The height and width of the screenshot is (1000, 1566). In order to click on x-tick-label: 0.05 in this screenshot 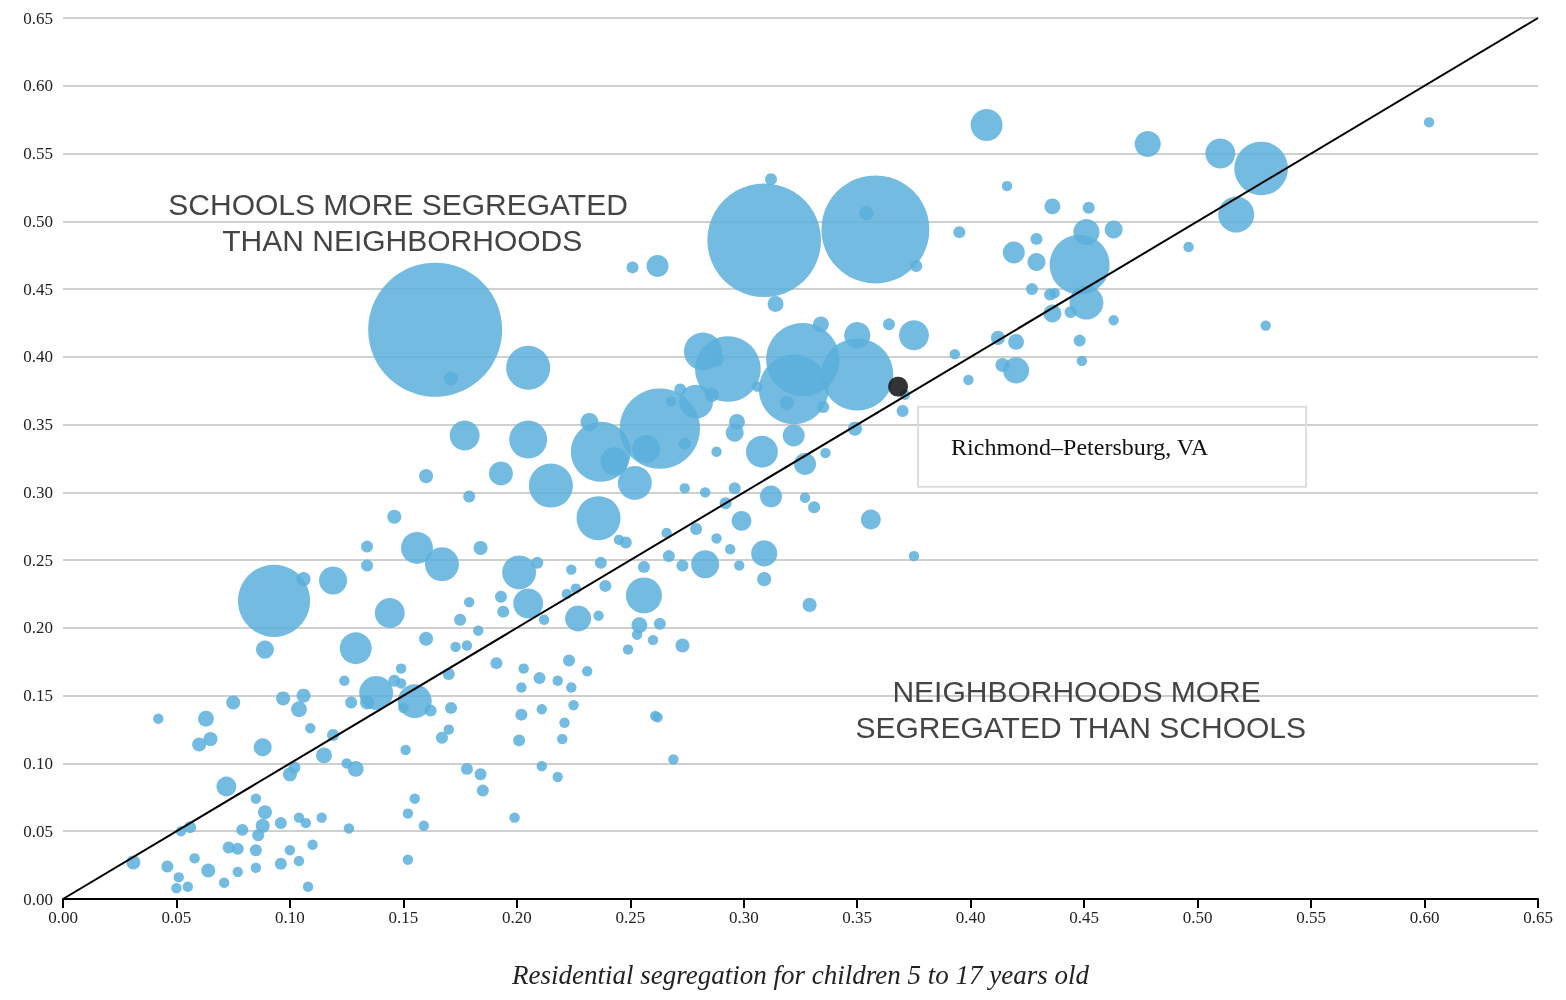, I will do `click(176, 917)`.